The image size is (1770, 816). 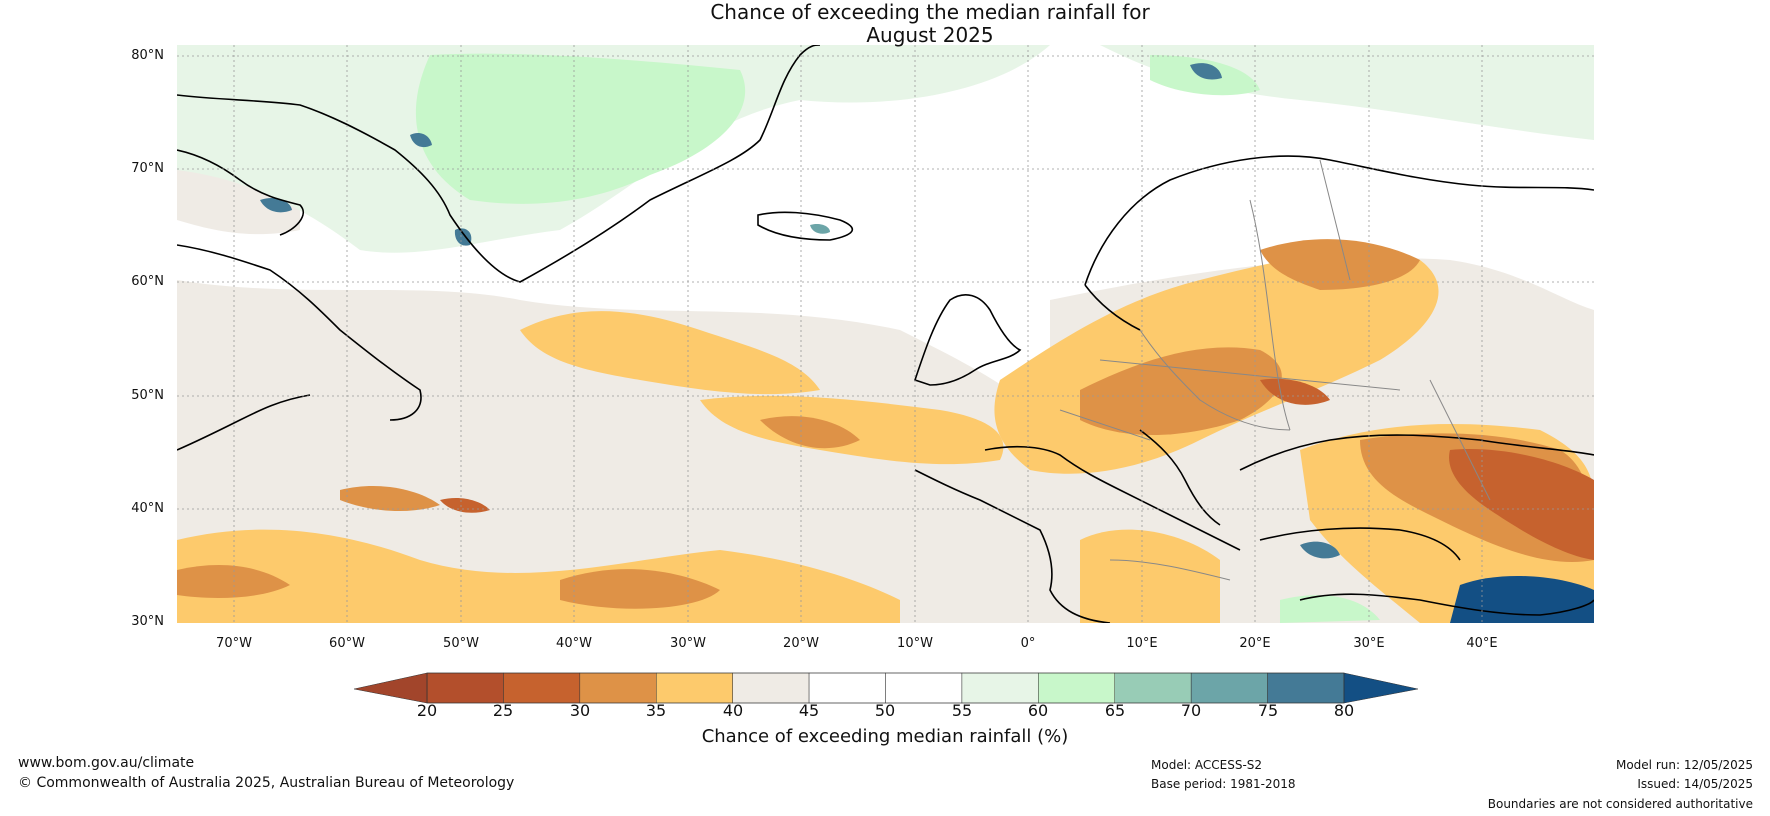 What do you see at coordinates (147, 281) in the screenshot?
I see `lat-label-60n: 60°N` at bounding box center [147, 281].